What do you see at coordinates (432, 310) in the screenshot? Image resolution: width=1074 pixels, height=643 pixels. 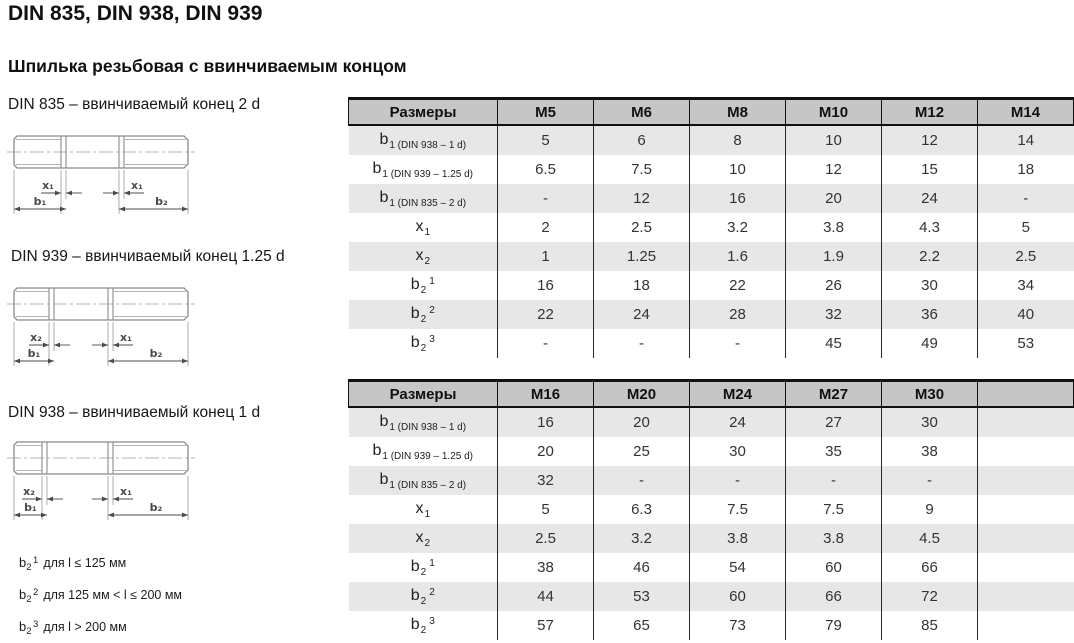 I see `row-label-superscript: 2` at bounding box center [432, 310].